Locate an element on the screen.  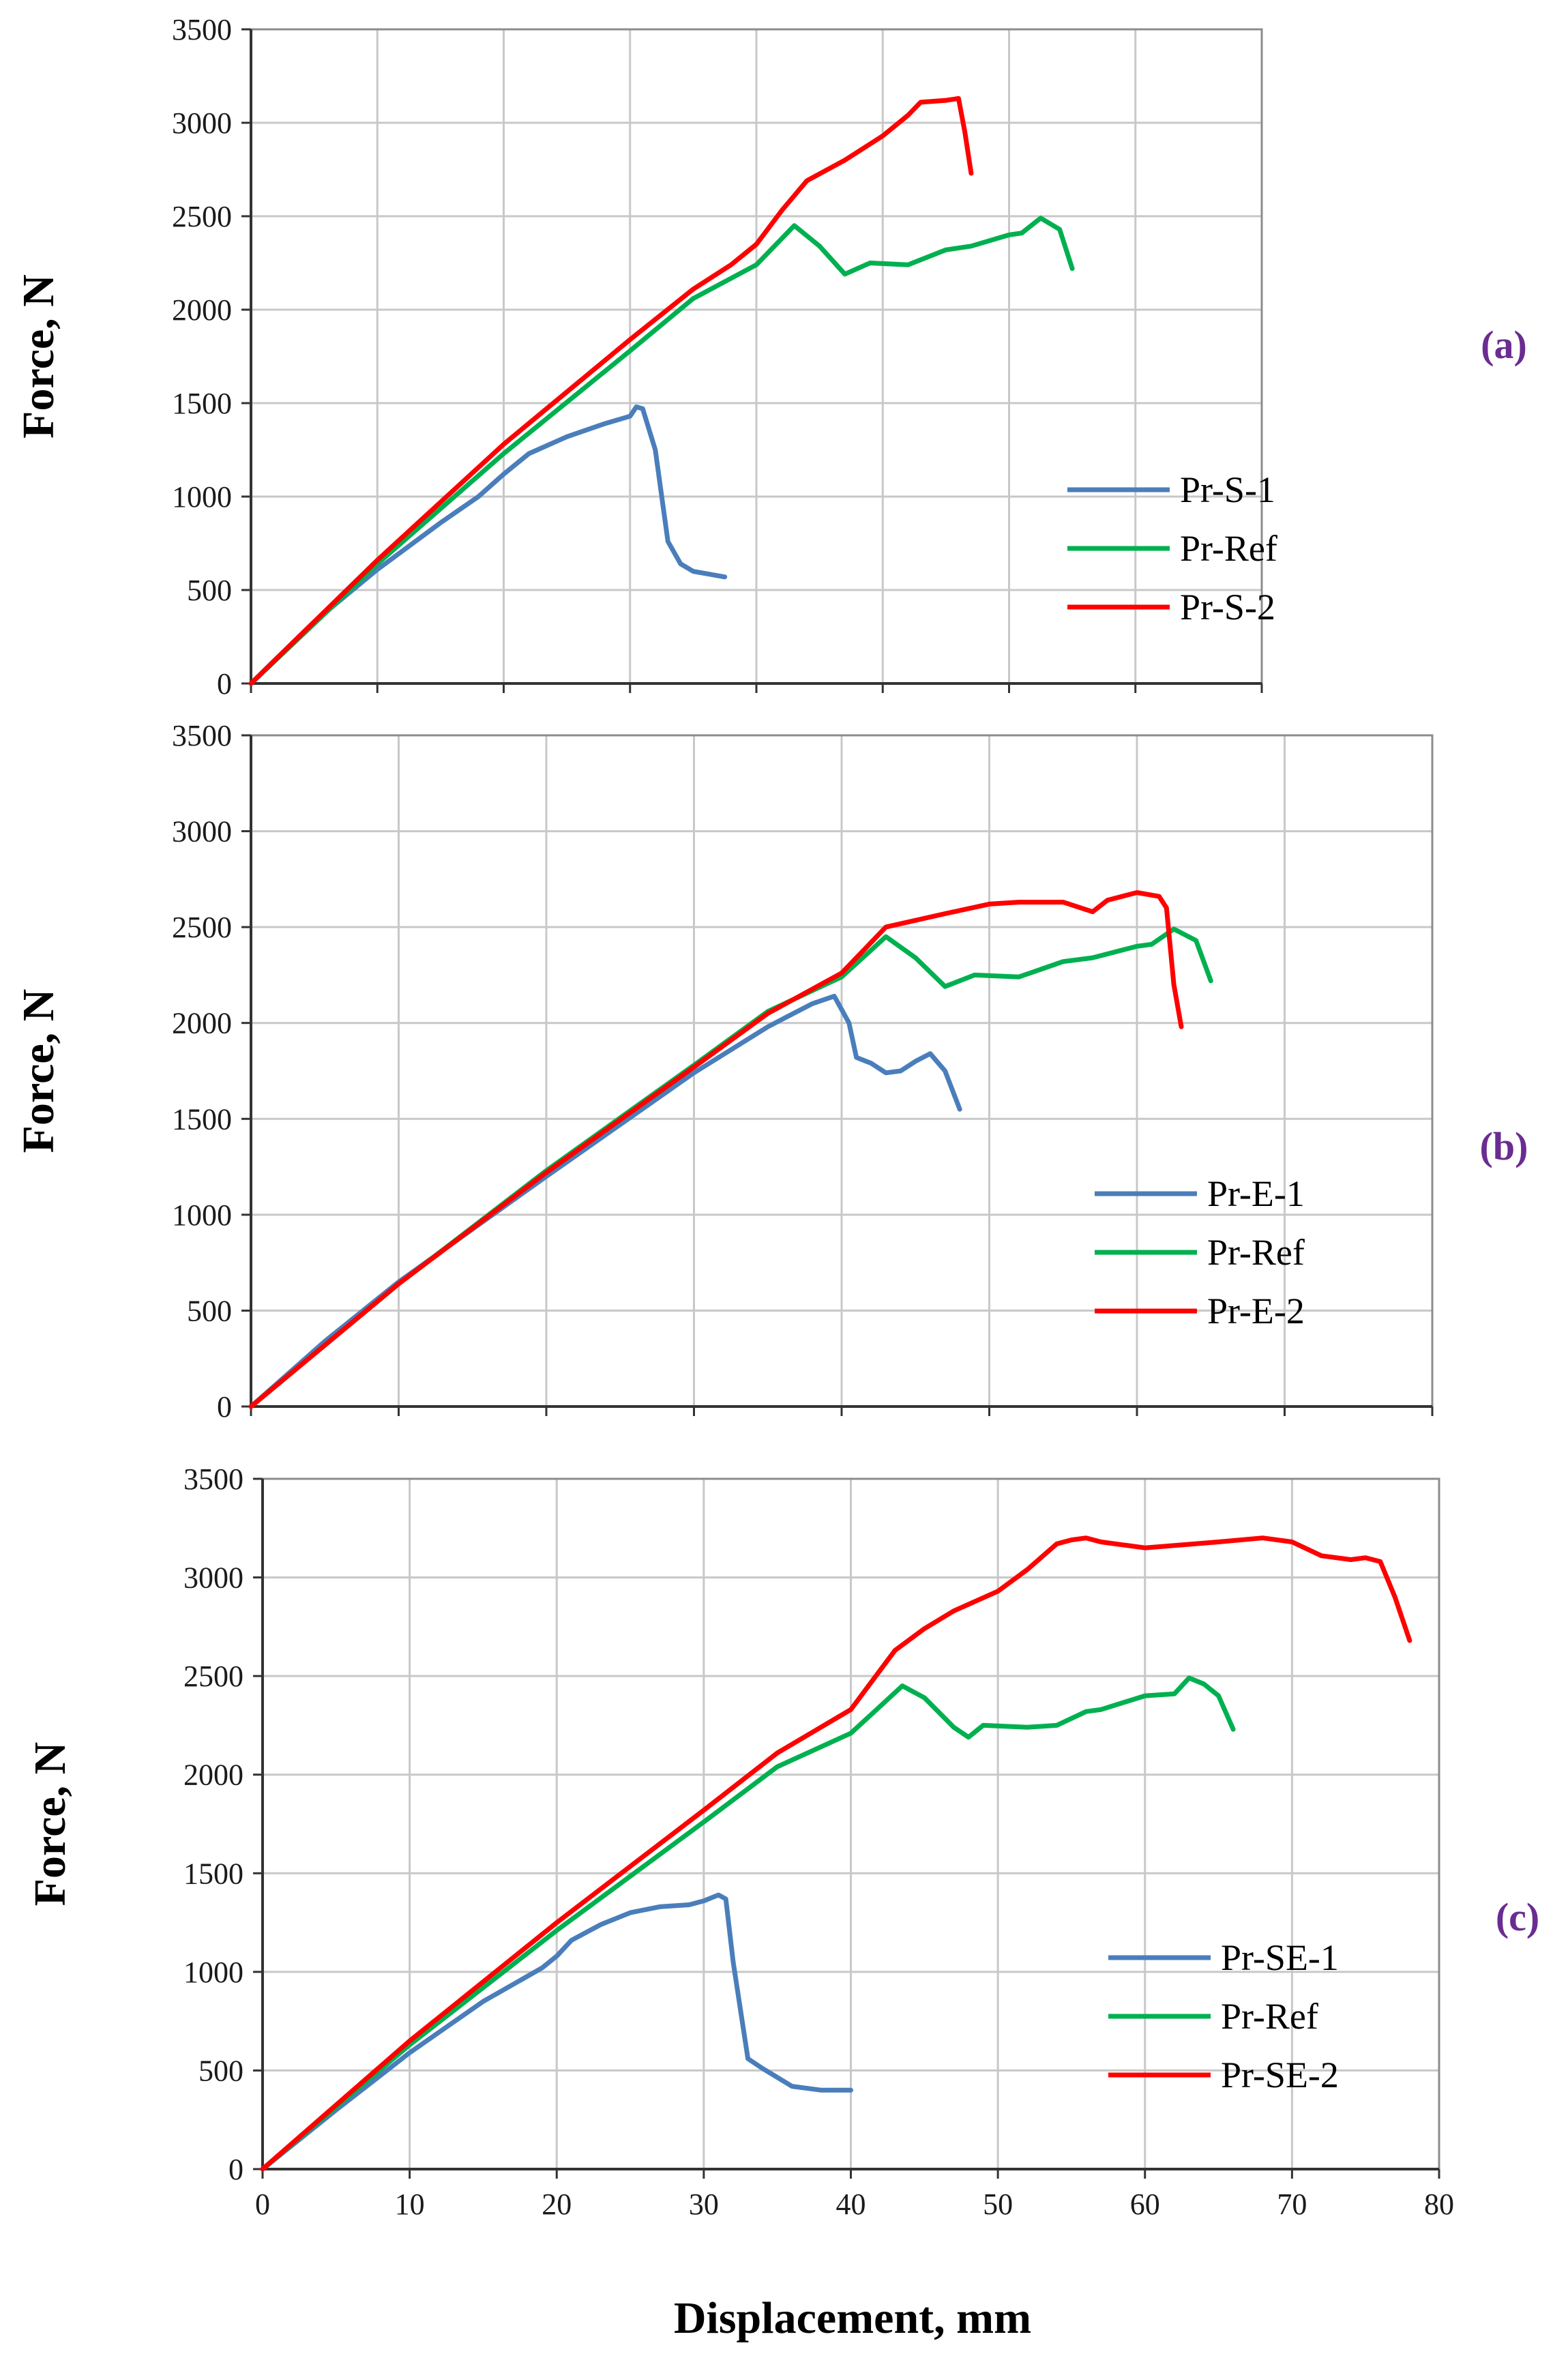
x-tick-label: 50 is located at coordinates (998, 2204).